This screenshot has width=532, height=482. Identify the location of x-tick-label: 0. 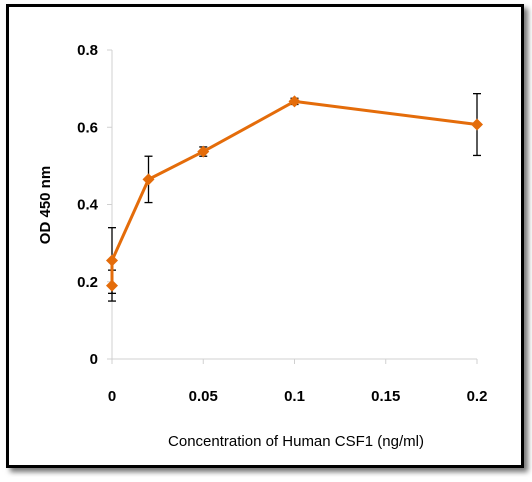
(112, 396).